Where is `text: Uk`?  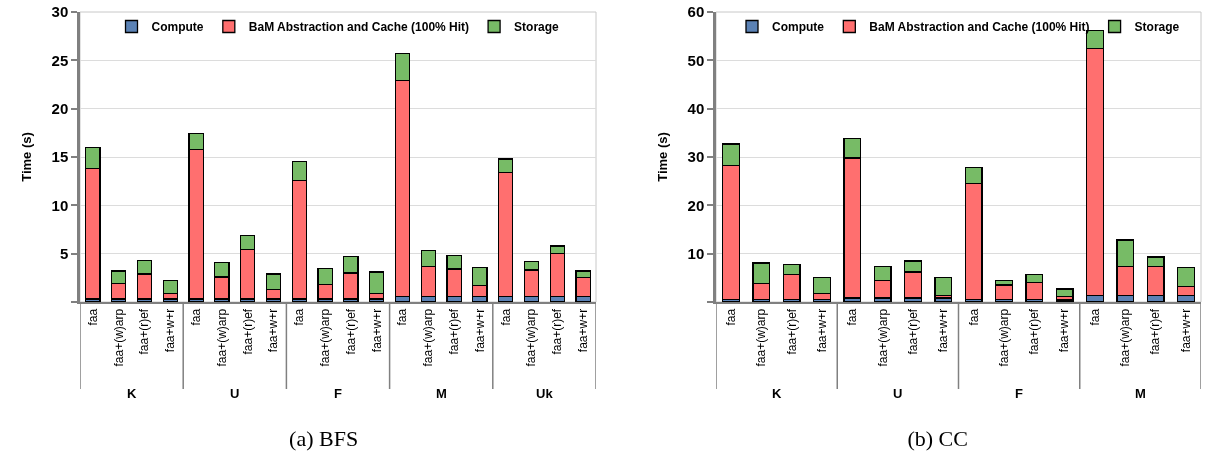 text: Uk is located at coordinates (545, 393).